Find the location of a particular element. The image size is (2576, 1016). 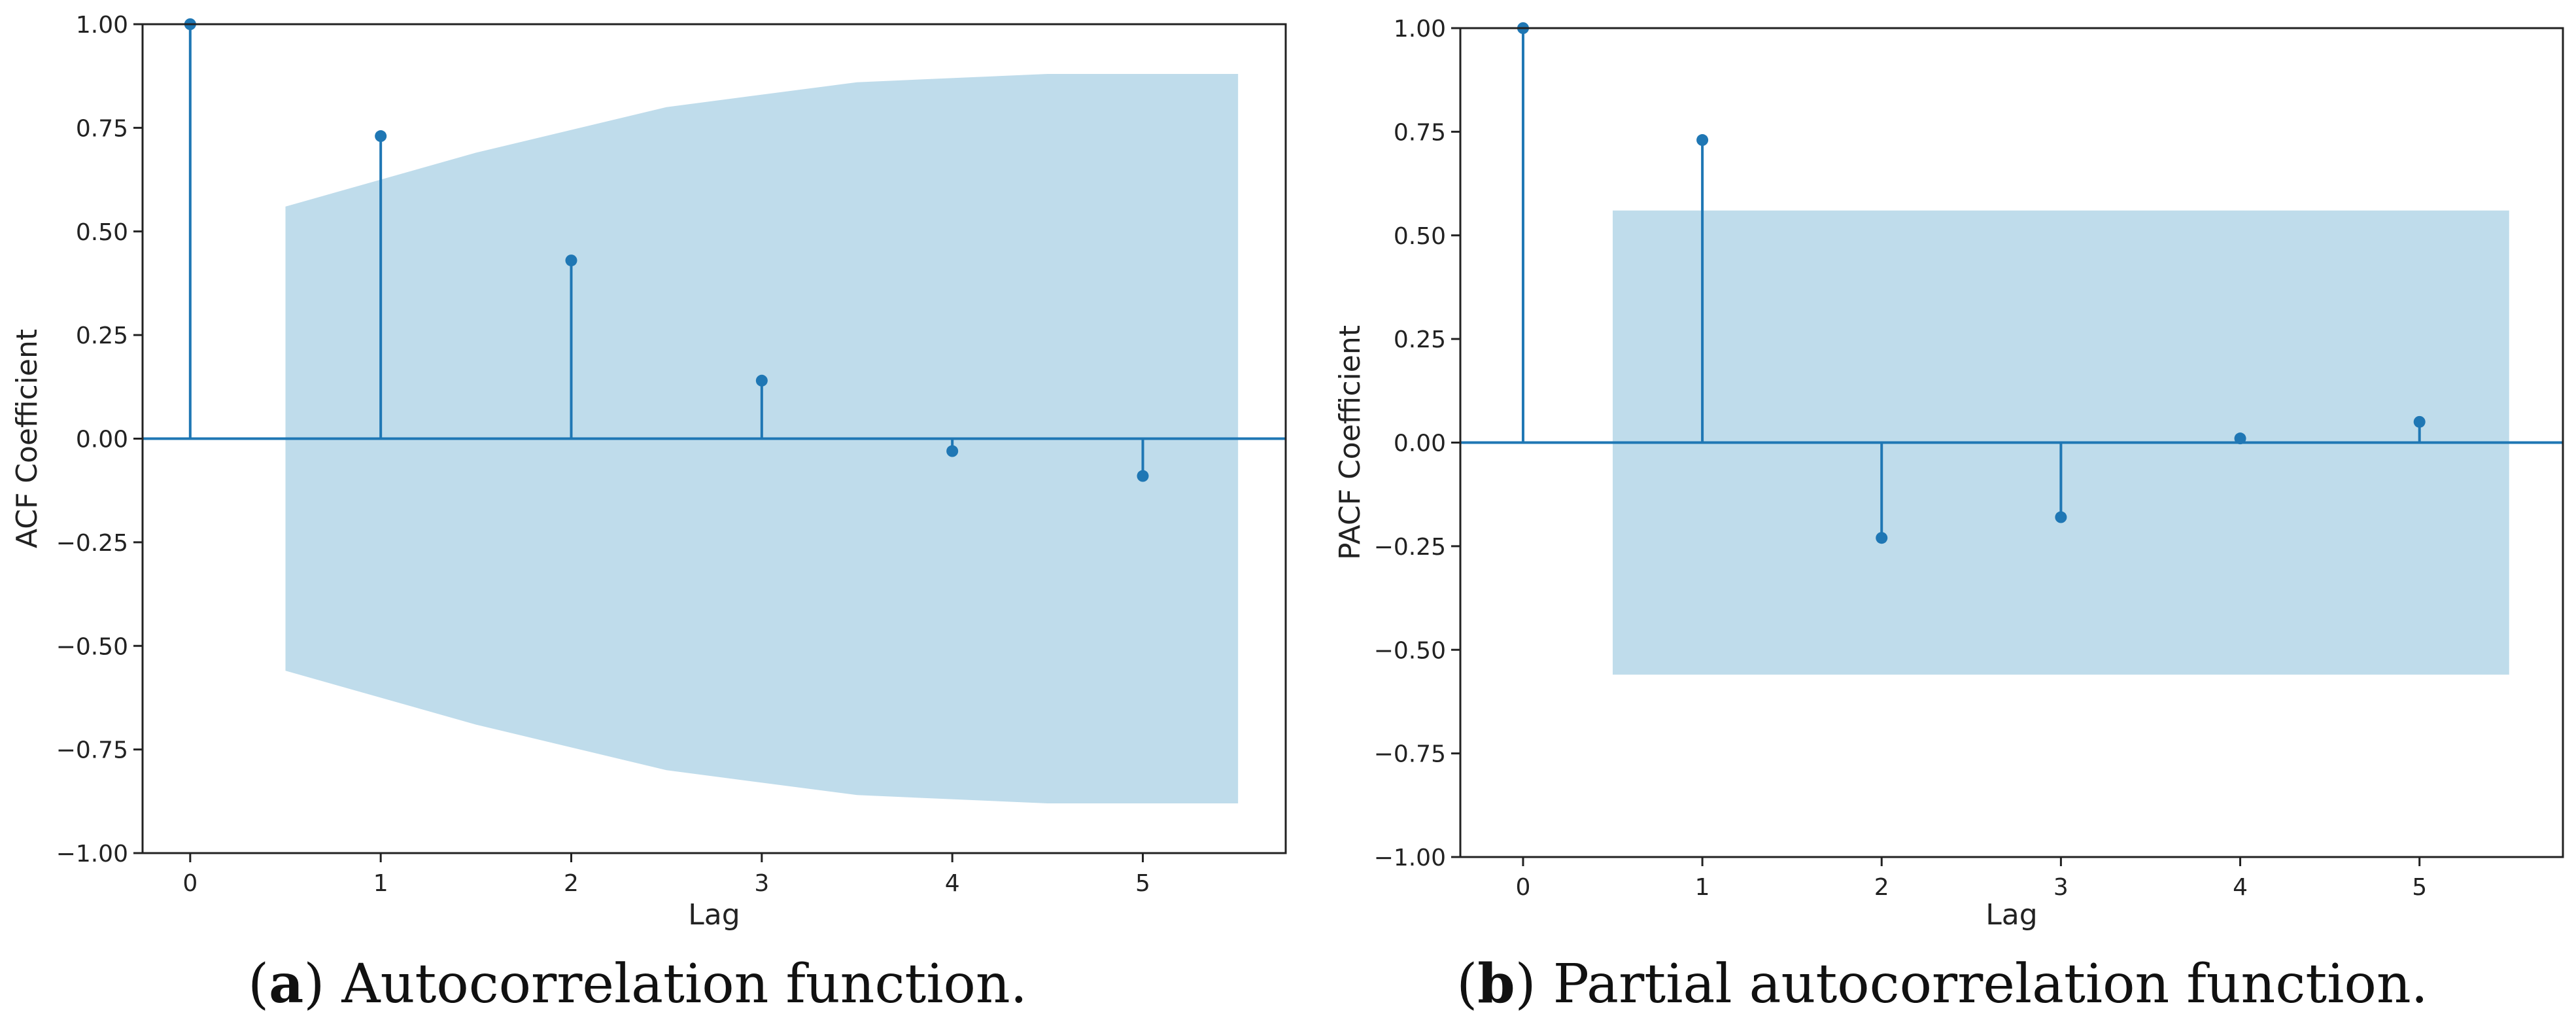

pacf-xtick-label: 4 is located at coordinates (2241, 887).